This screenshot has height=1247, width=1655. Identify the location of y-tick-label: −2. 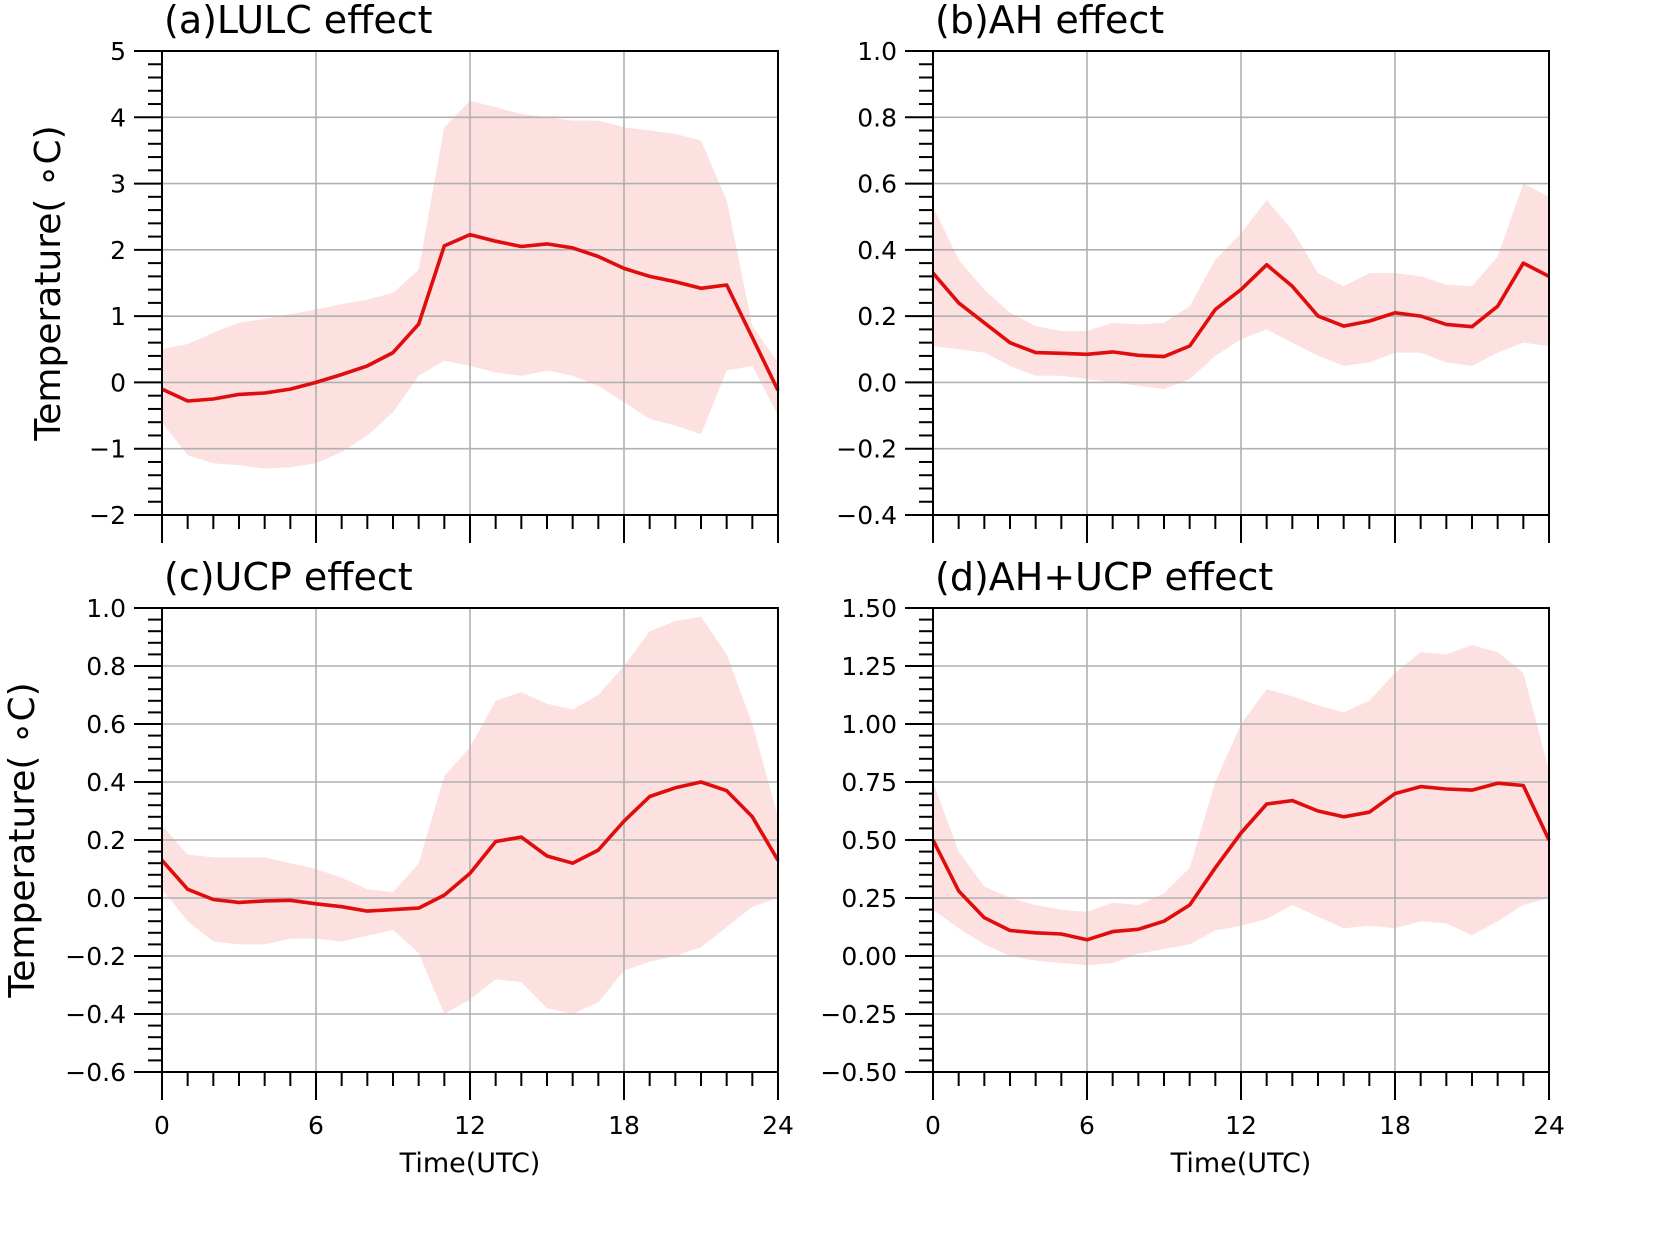
(107, 515).